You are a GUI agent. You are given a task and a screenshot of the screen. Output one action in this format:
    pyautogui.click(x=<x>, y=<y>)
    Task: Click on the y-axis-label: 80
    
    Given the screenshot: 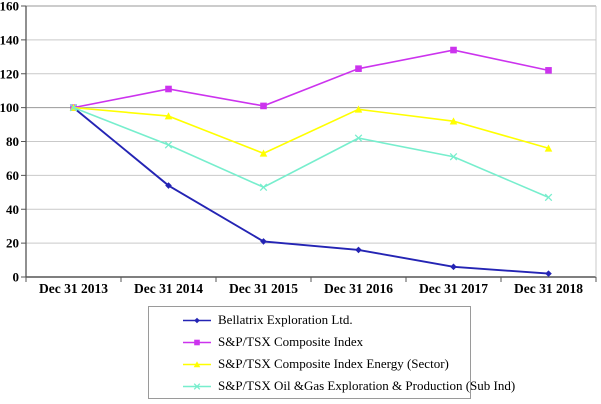 What is the action you would take?
    pyautogui.click(x=12, y=141)
    